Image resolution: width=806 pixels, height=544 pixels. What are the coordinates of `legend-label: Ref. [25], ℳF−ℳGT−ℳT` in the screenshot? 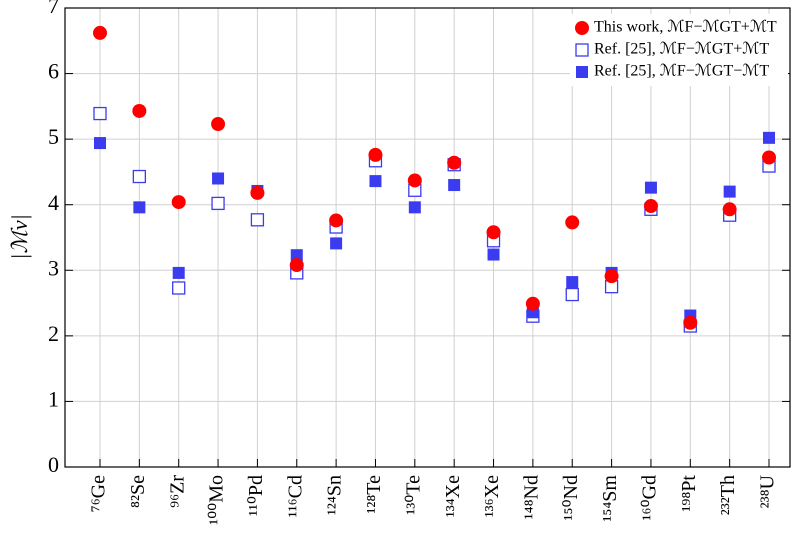 It's located at (681, 71).